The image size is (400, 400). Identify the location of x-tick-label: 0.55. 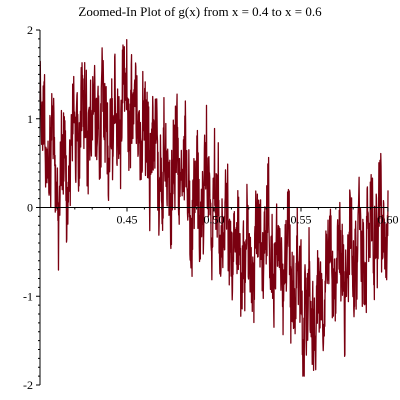
(301, 220).